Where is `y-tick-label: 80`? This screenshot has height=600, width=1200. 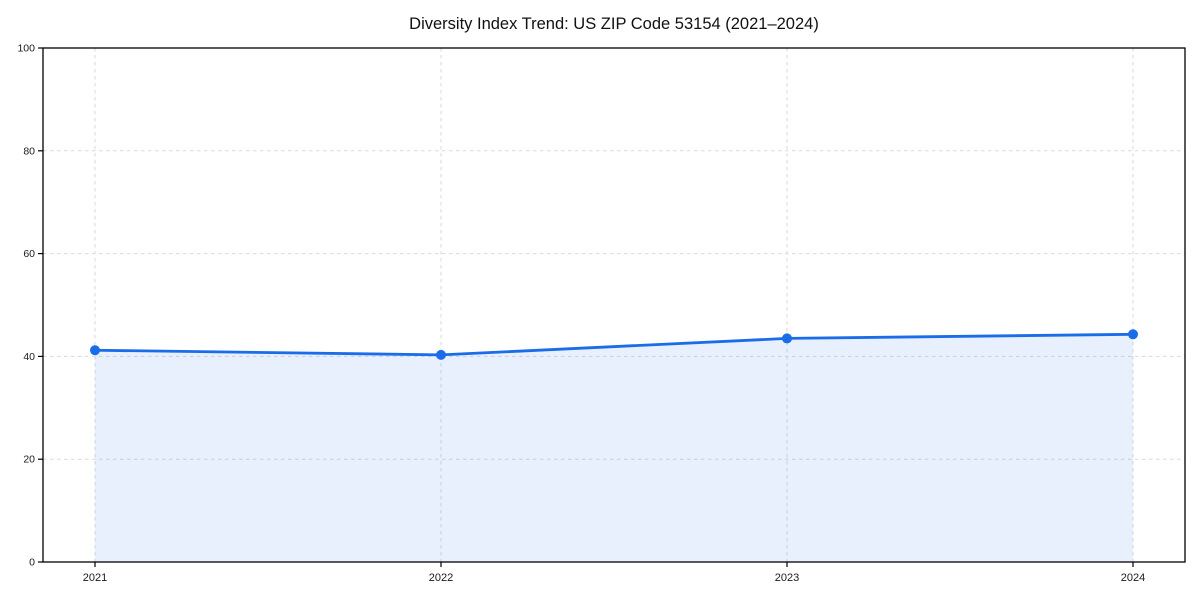 y-tick-label: 80 is located at coordinates (29, 151).